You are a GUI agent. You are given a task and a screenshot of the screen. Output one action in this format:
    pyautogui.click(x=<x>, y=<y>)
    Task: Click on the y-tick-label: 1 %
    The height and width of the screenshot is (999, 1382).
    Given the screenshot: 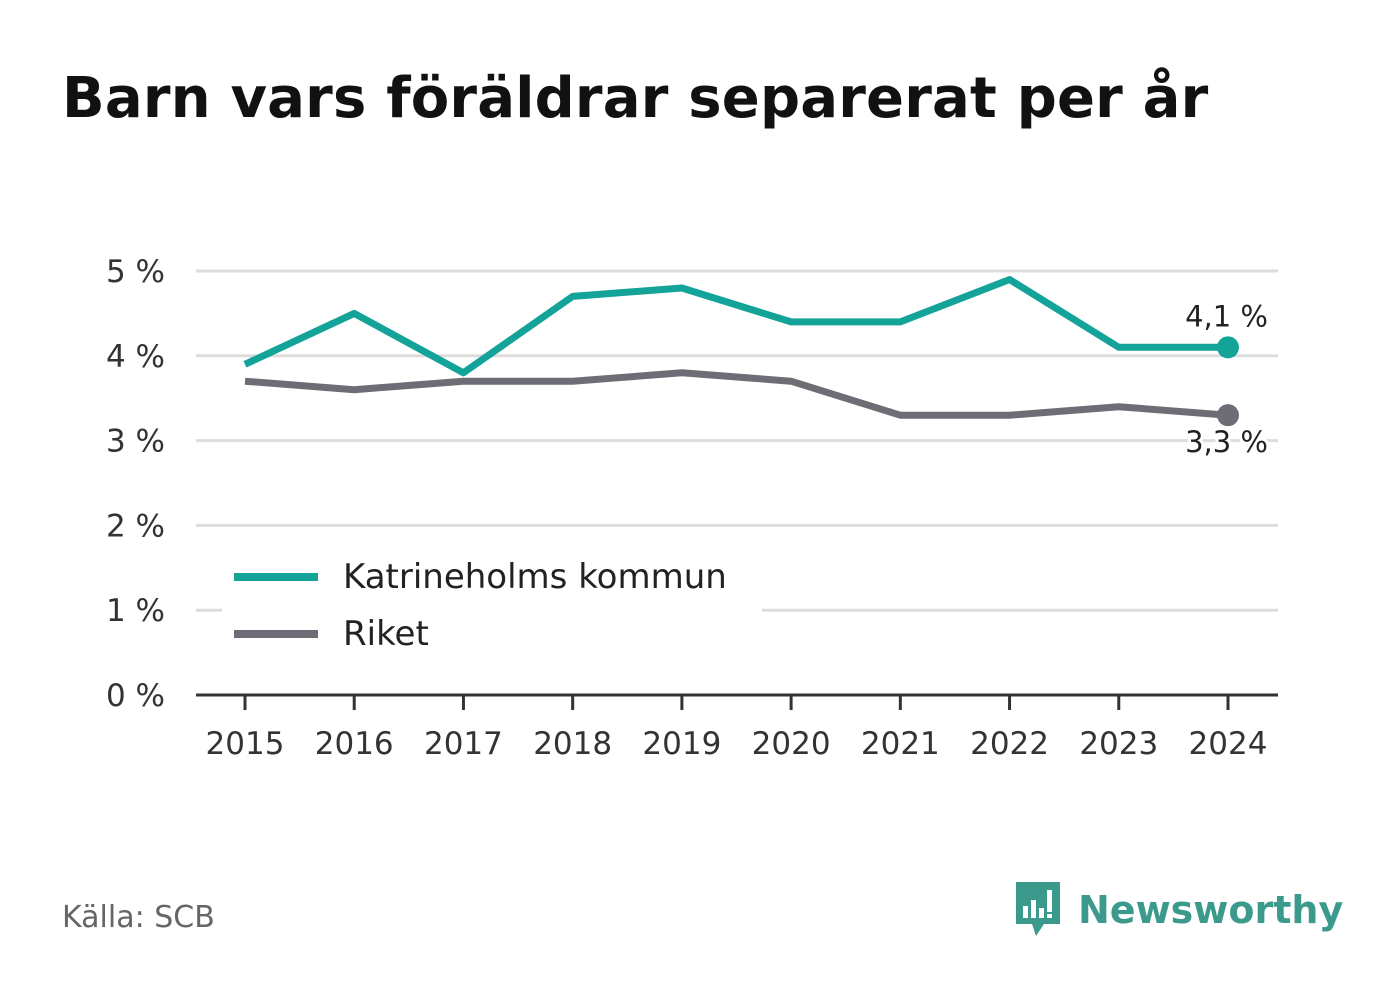 What is the action you would take?
    pyautogui.click(x=135, y=611)
    